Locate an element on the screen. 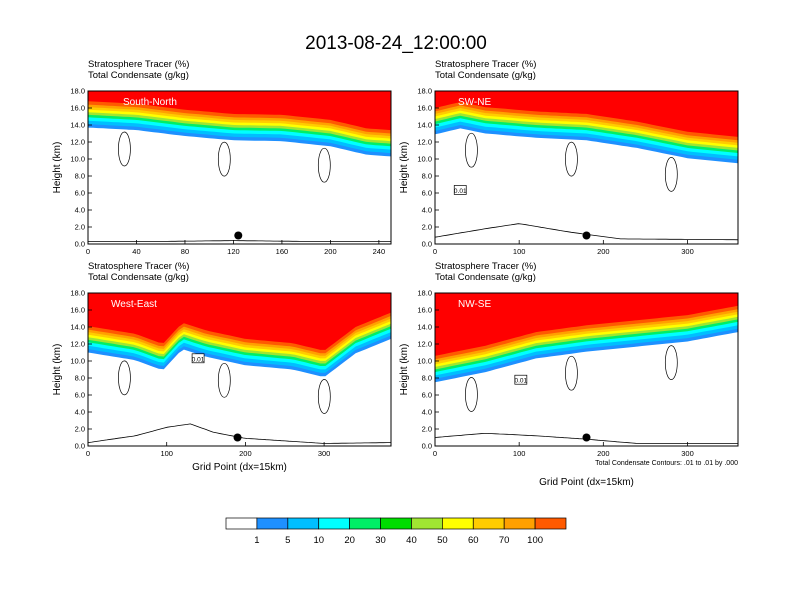  colorbar: 1 5 10 20 30 40 50 60 70 100 is located at coordinates (396, 531).